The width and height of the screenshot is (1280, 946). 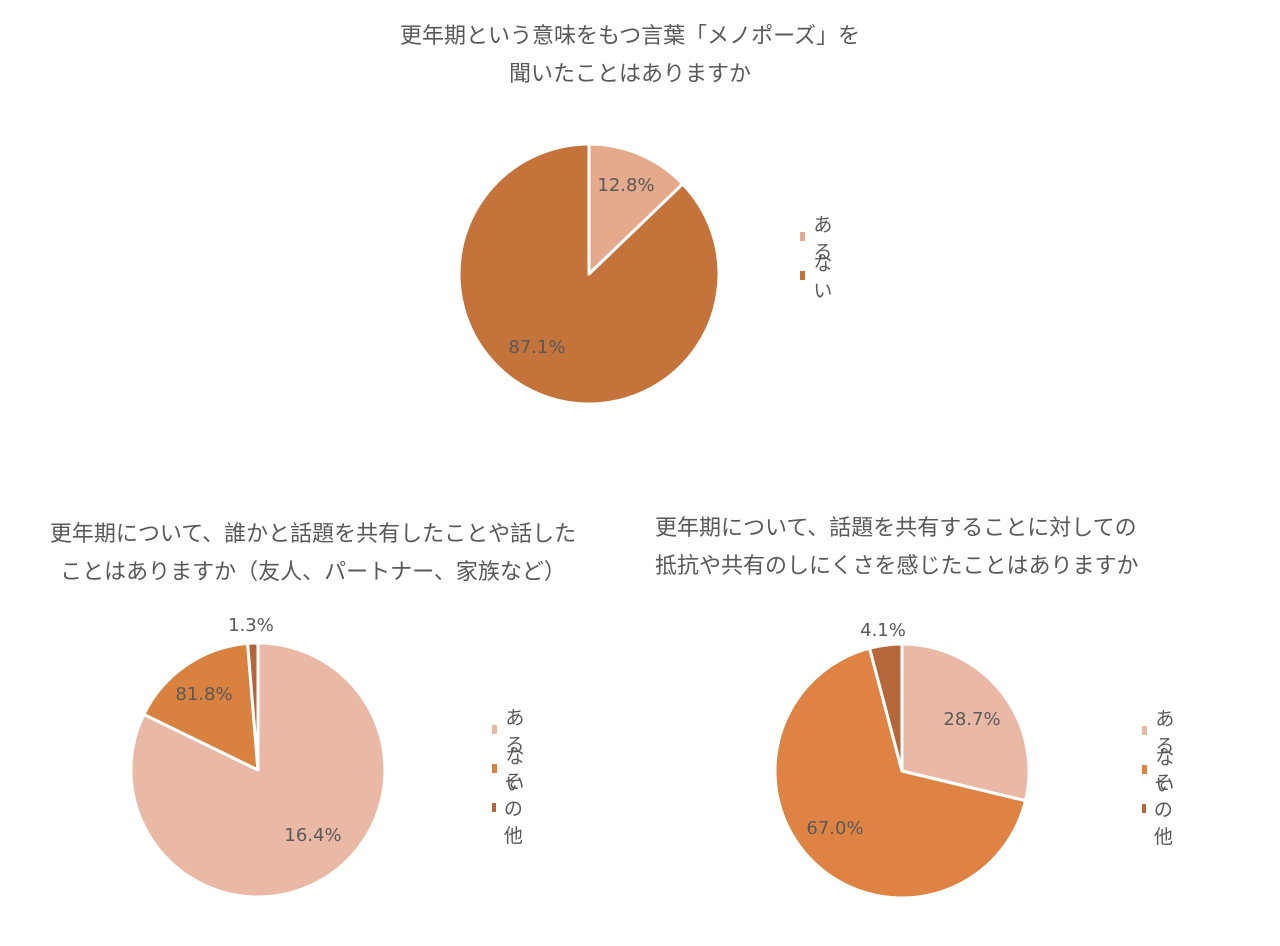 I want to click on data-label-nai: 16.4%, so click(x=312, y=835).